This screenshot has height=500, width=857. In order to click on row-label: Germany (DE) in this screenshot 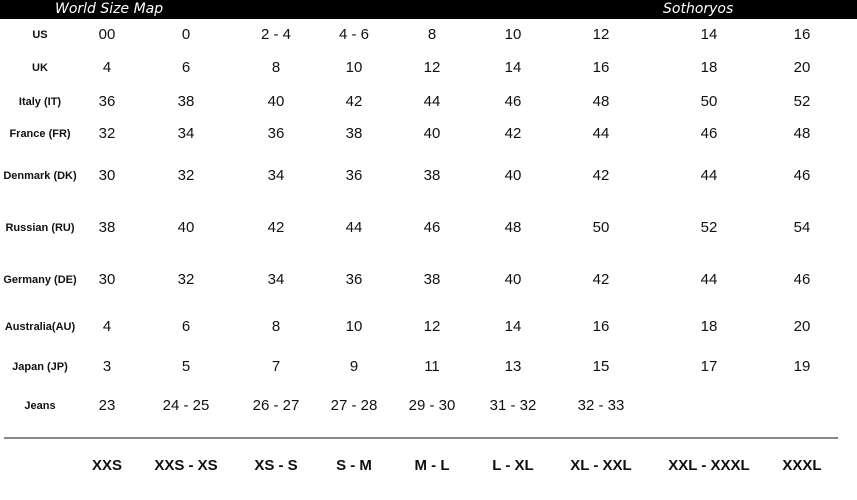, I will do `click(40, 280)`.